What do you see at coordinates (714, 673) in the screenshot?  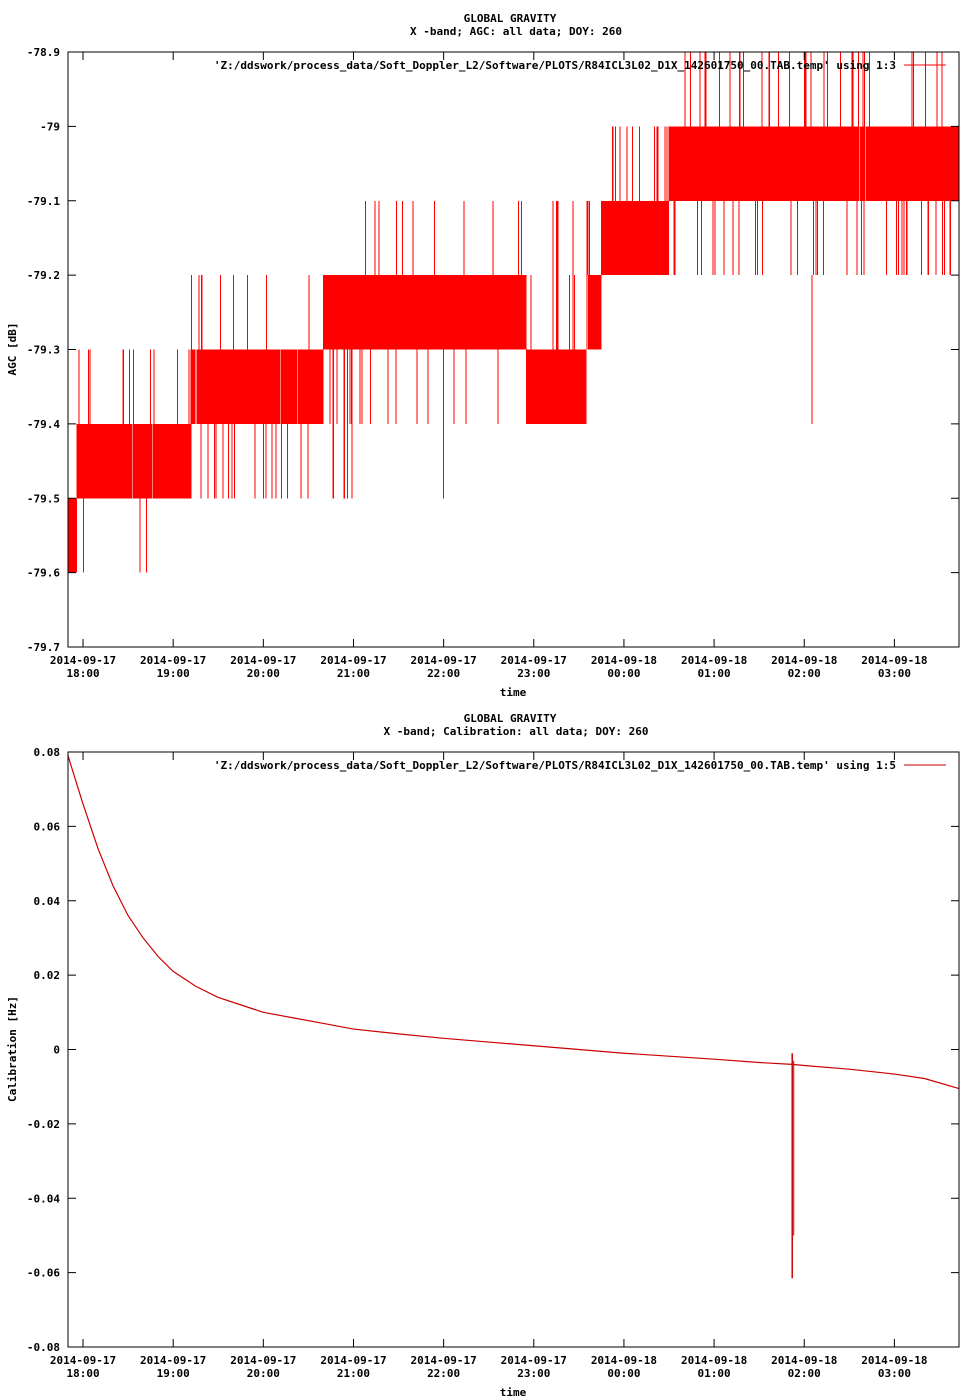 I see `agc-x-tick-time: 01:00` at bounding box center [714, 673].